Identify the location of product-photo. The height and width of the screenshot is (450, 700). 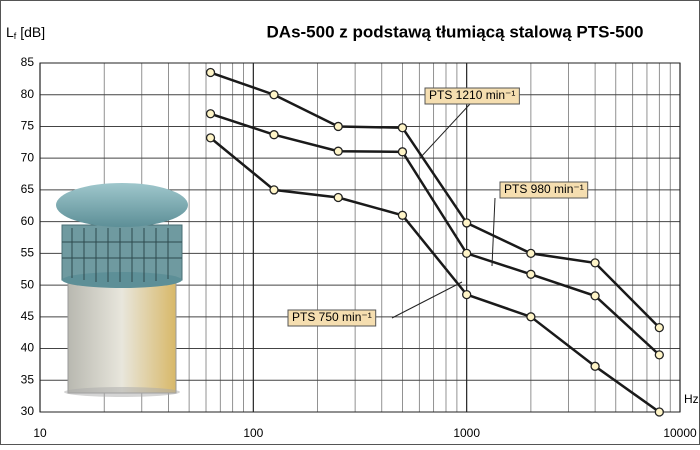
(122, 290).